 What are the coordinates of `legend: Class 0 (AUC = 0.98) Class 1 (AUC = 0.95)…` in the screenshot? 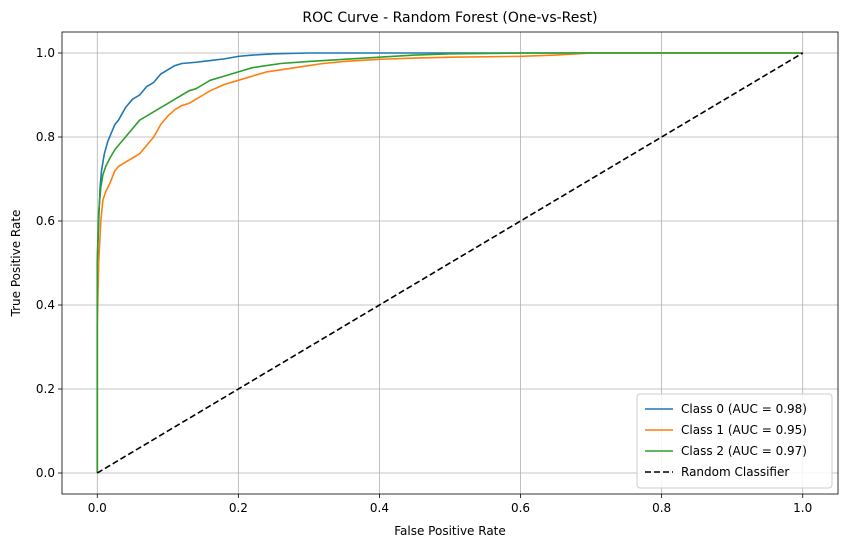 It's located at (734, 441).